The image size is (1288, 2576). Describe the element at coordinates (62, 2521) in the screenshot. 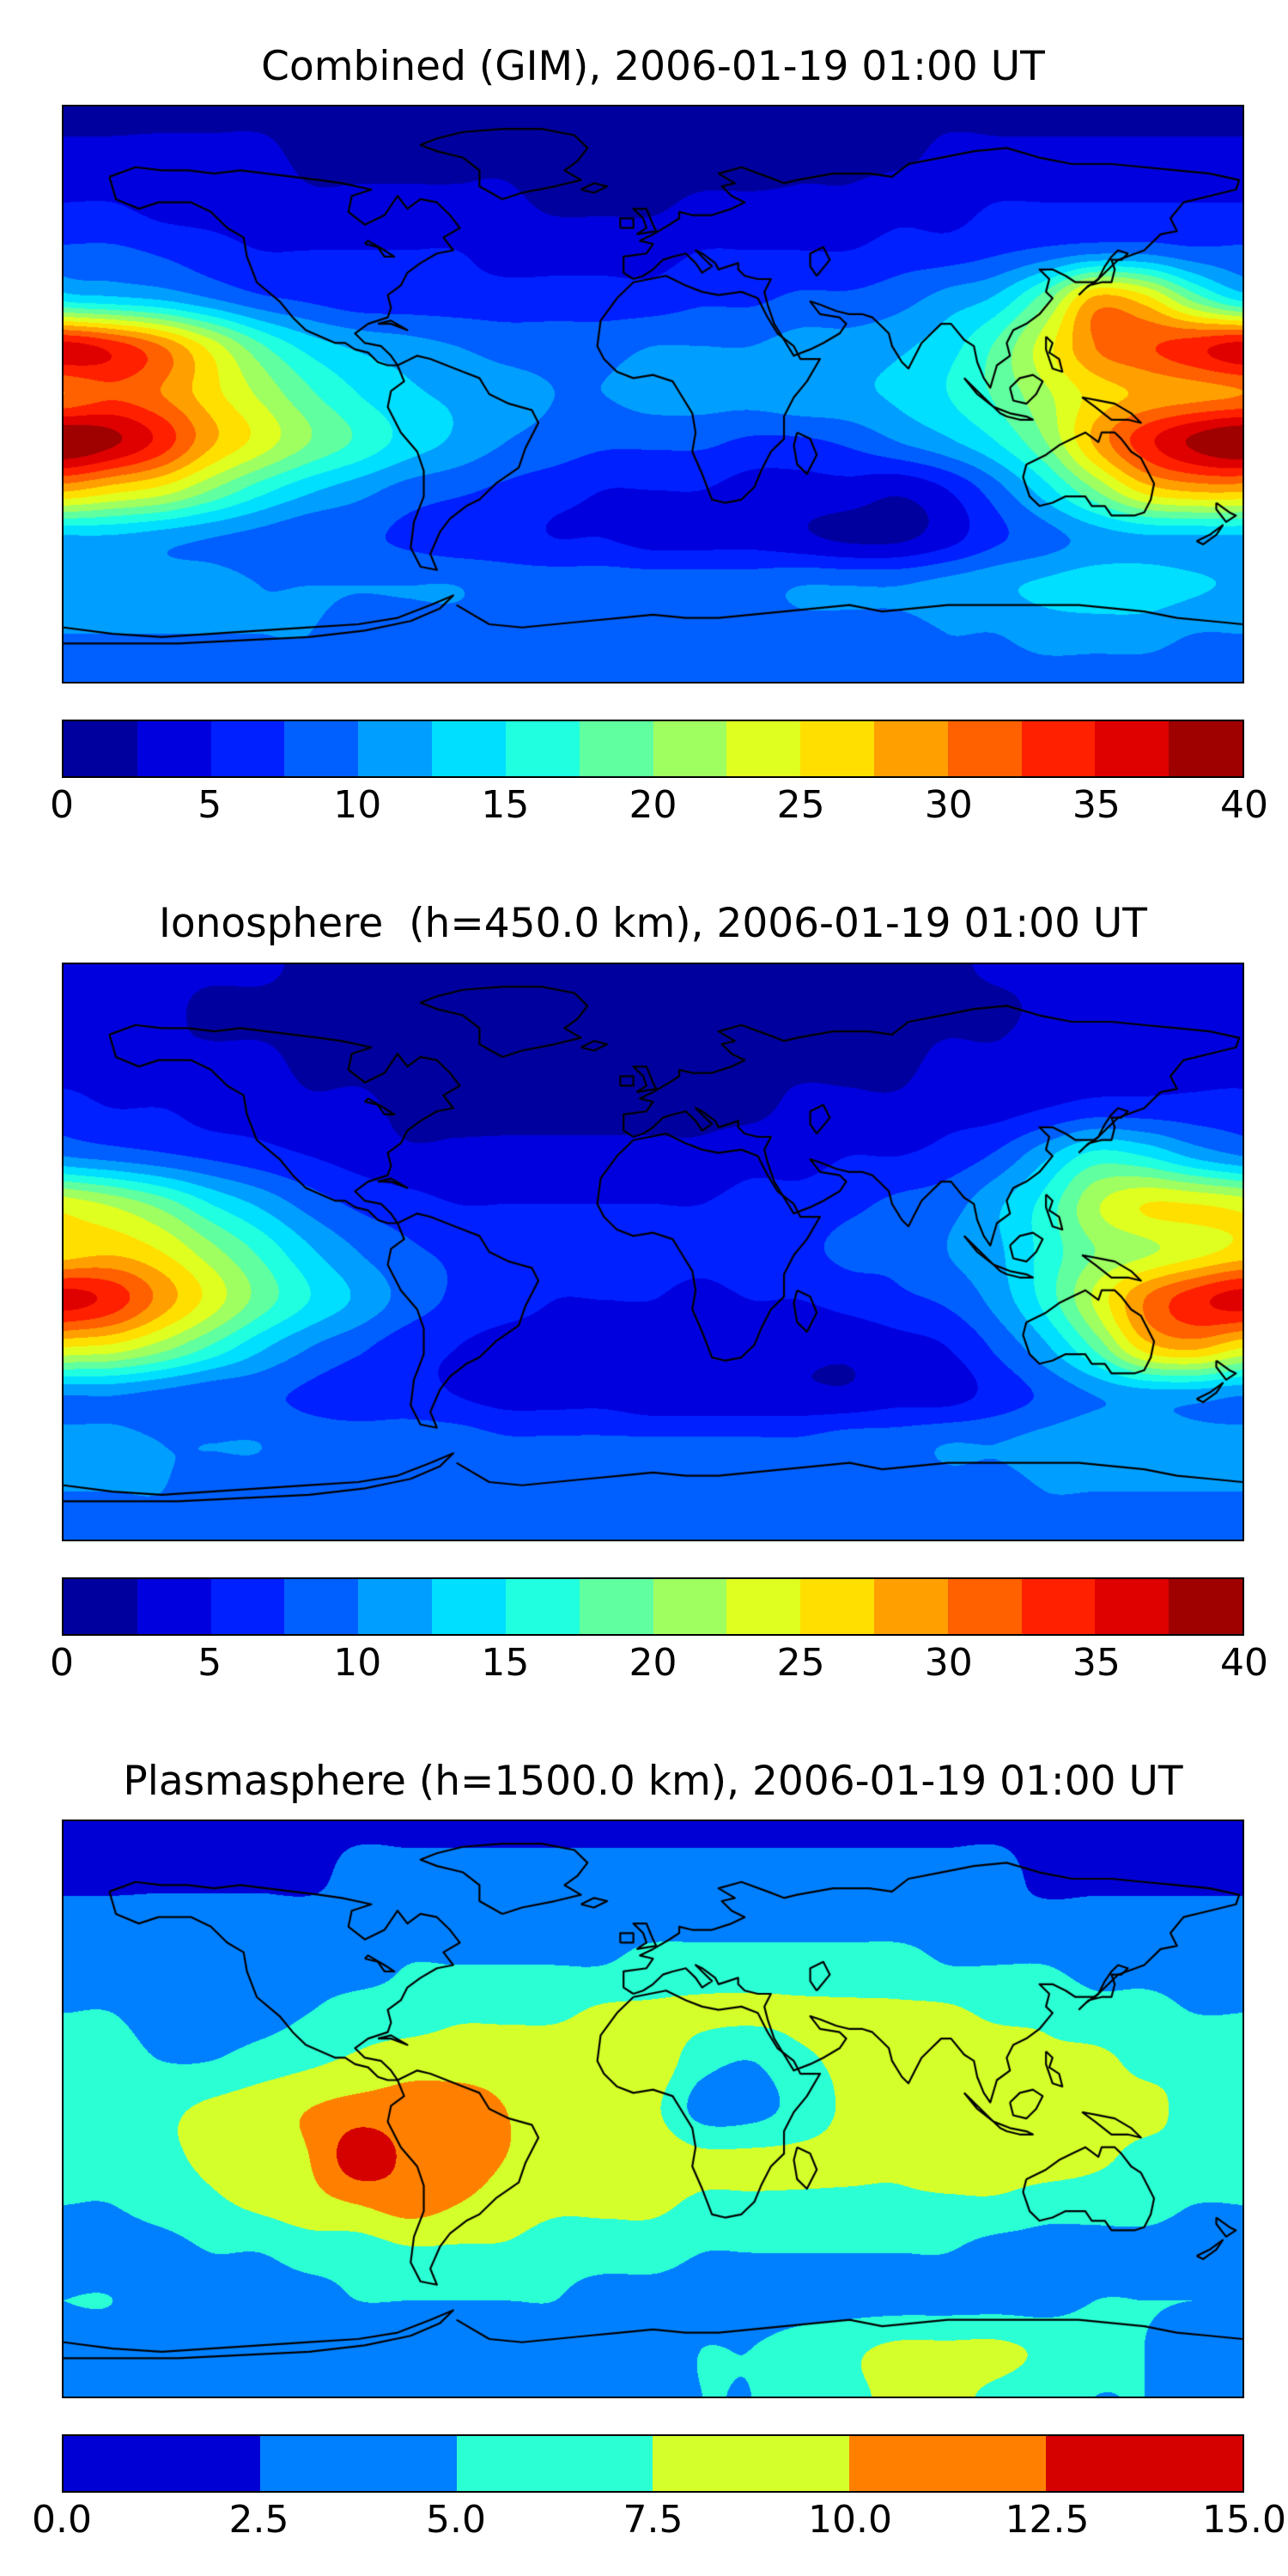

I see `colorbar-tick-label: 0.0` at that location.